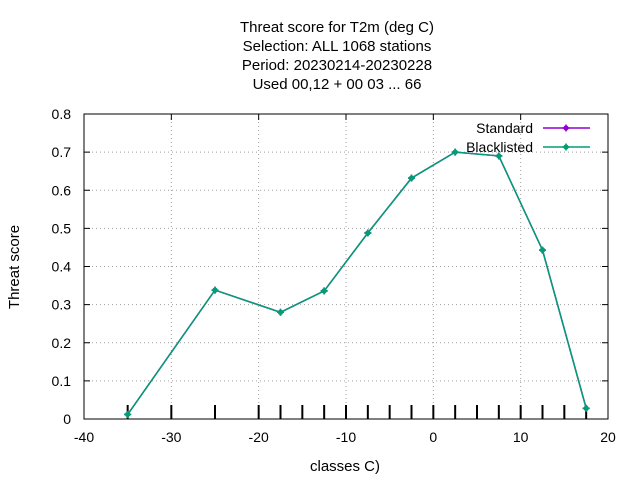  What do you see at coordinates (171, 437) in the screenshot?
I see `x-tick-label: -30` at bounding box center [171, 437].